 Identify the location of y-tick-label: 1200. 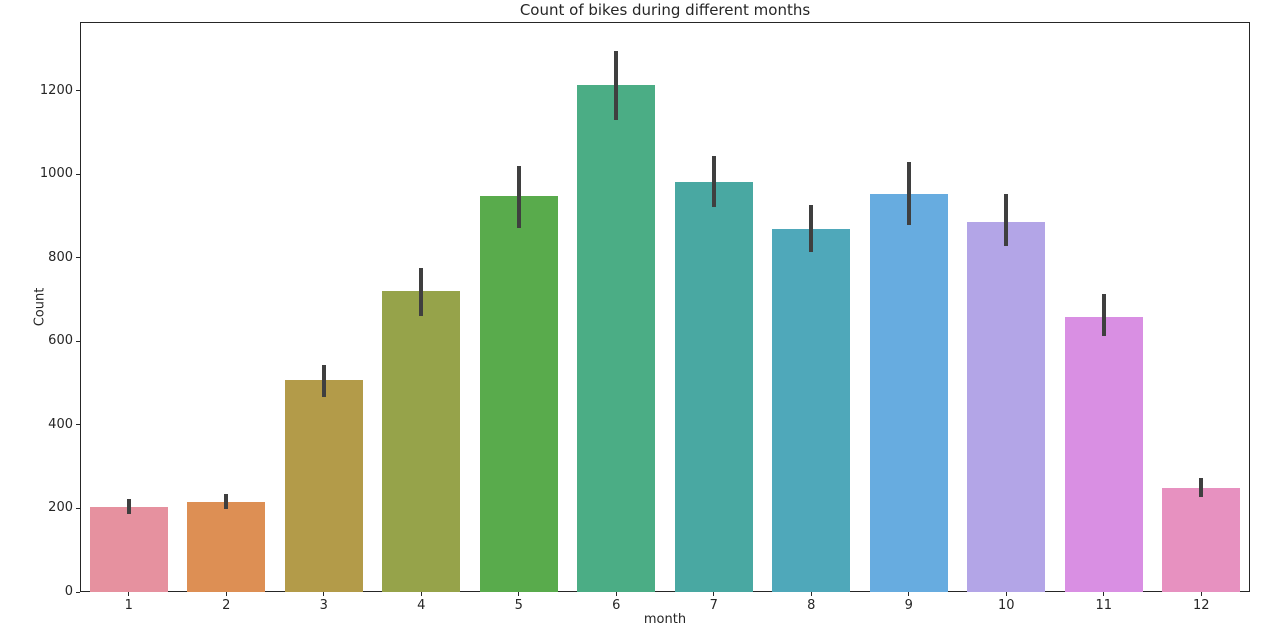
(56, 90).